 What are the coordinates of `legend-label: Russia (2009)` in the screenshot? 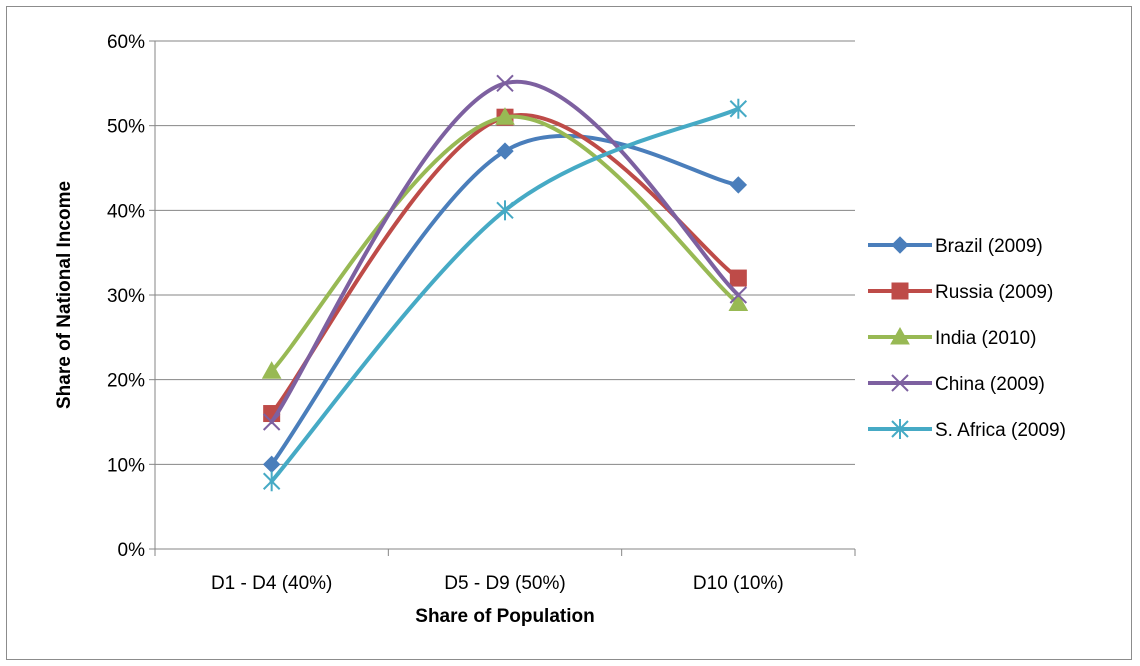 It's located at (994, 292).